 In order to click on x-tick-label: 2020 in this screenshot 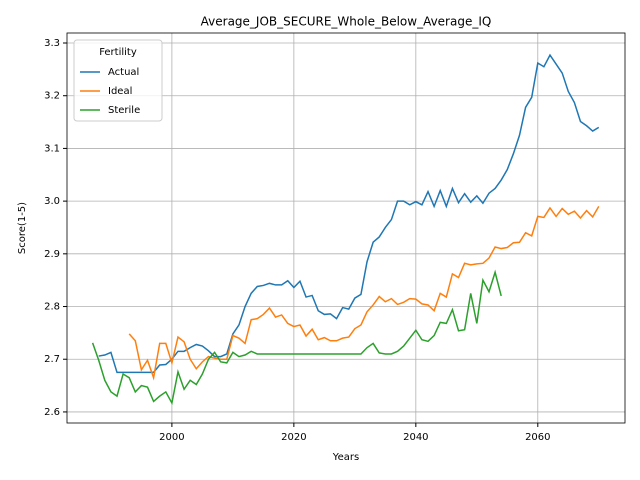, I will do `click(293, 437)`.